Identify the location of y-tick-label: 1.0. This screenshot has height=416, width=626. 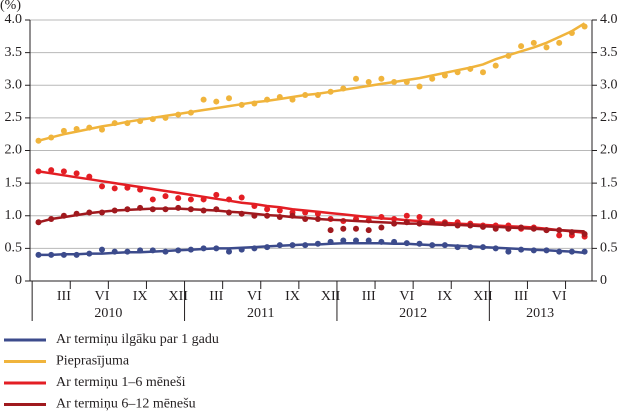
(14, 215).